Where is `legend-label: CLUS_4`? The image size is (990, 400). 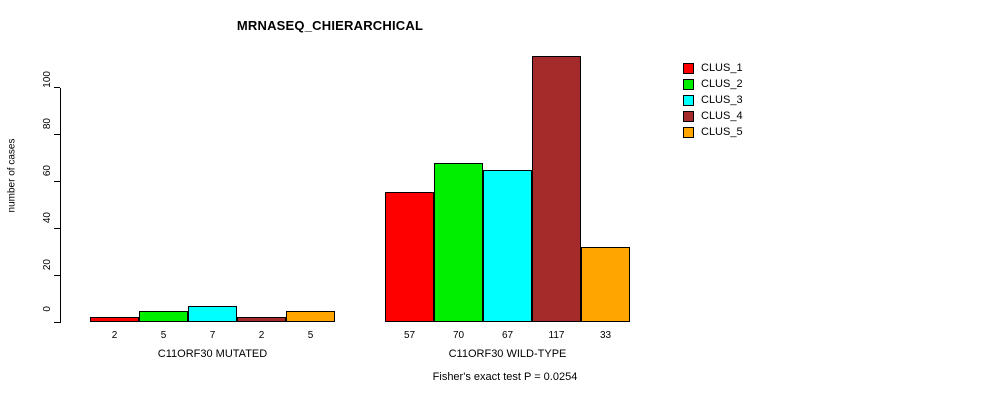 legend-label: CLUS_4 is located at coordinates (722, 116).